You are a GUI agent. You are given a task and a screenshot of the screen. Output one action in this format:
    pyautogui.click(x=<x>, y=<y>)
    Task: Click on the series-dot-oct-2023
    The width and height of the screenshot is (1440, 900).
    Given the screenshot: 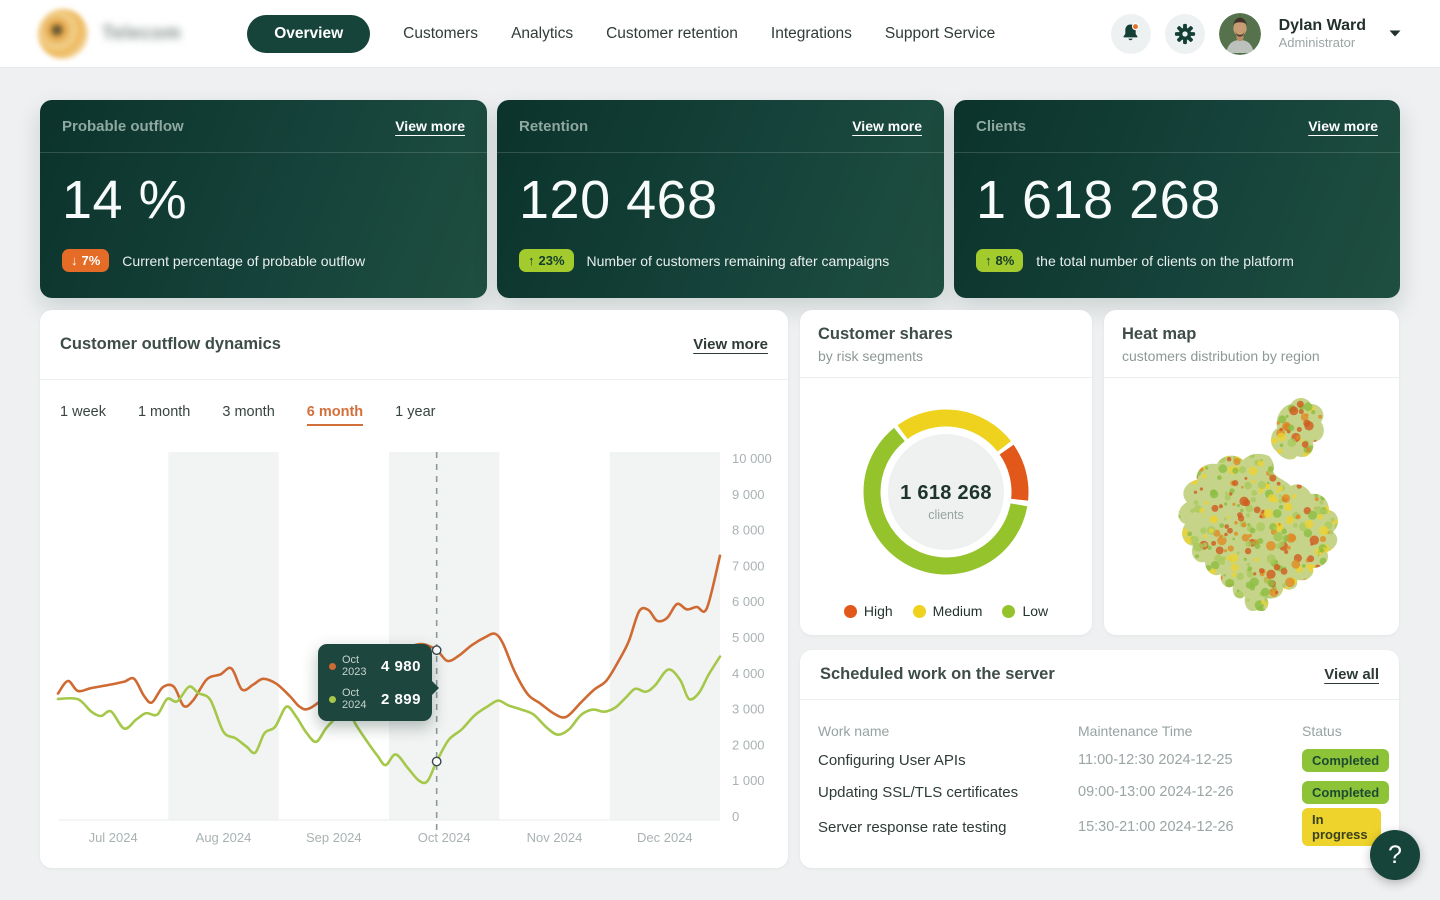 What is the action you would take?
    pyautogui.click(x=332, y=666)
    